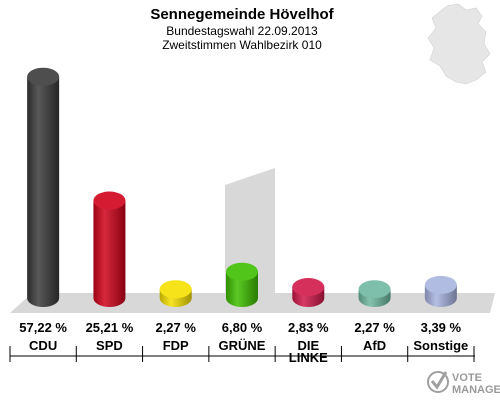 The height and width of the screenshot is (400, 500). What do you see at coordinates (308, 292) in the screenshot?
I see `bar-die-linke` at bounding box center [308, 292].